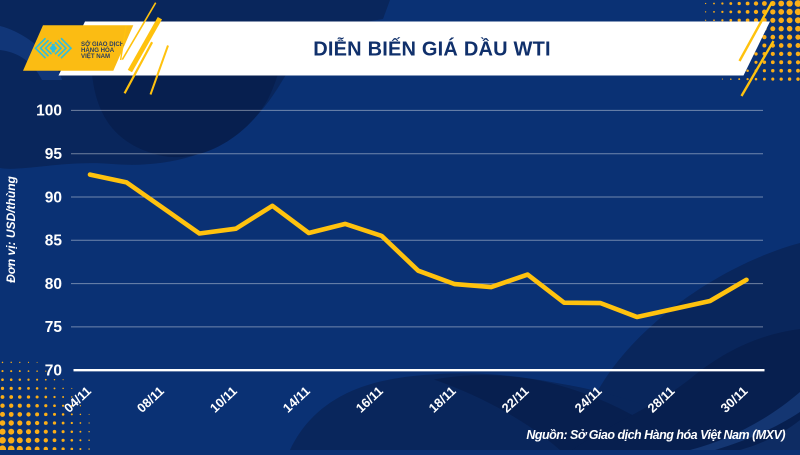 The width and height of the screenshot is (800, 455). What do you see at coordinates (95, 56) in the screenshot?
I see `svg-text: VIỆT NAM` at bounding box center [95, 56].